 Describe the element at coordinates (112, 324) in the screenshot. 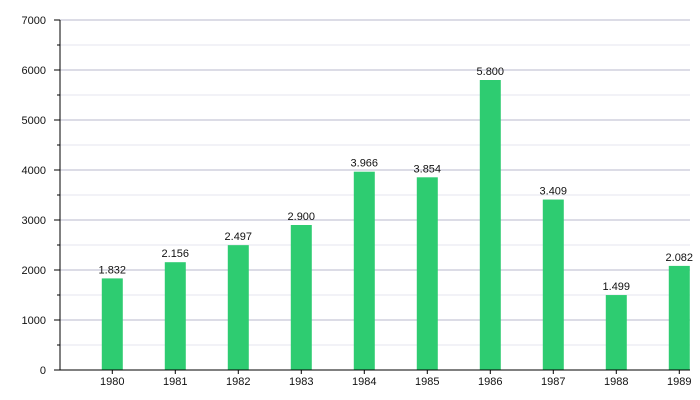

I see `bar-1980` at that location.